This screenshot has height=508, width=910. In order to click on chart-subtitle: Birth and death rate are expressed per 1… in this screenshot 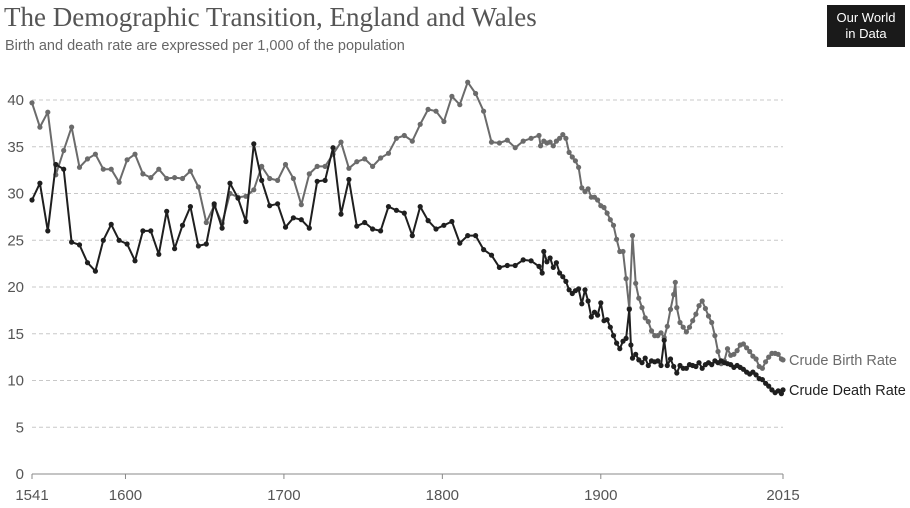, I will do `click(205, 46)`.